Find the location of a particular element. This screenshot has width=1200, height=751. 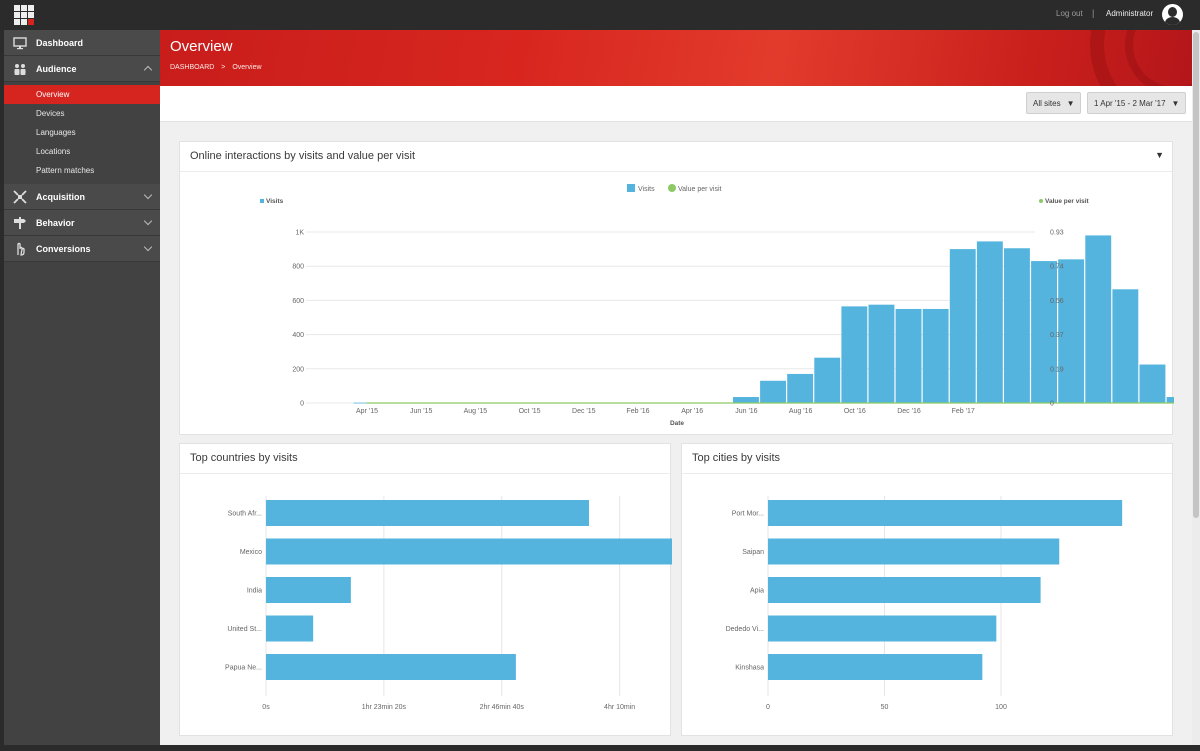

y-tick-label: 0 is located at coordinates (302, 404).